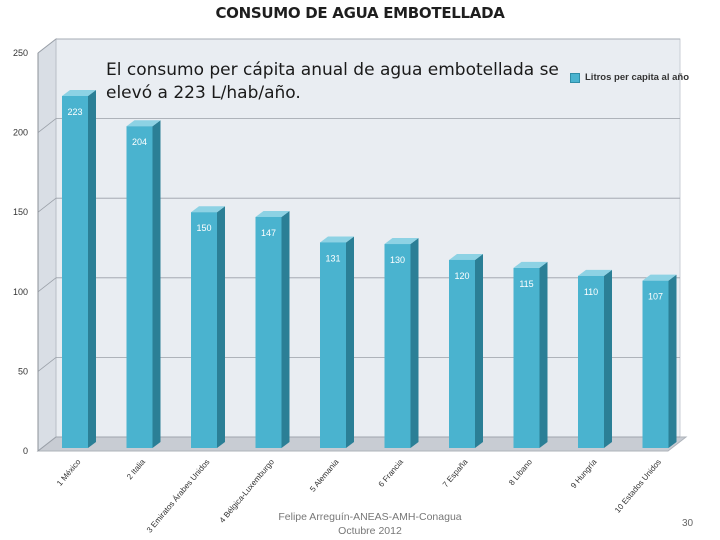 The width and height of the screenshot is (720, 540). What do you see at coordinates (23, 371) in the screenshot?
I see `y-tick-label: 50` at bounding box center [23, 371].